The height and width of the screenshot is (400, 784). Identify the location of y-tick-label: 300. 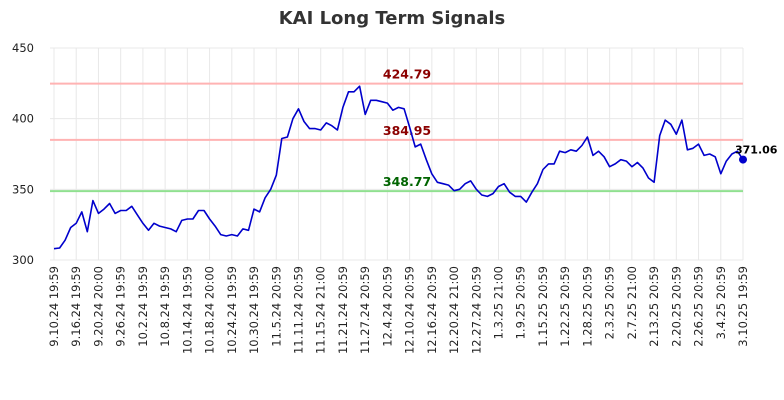
(23, 260).